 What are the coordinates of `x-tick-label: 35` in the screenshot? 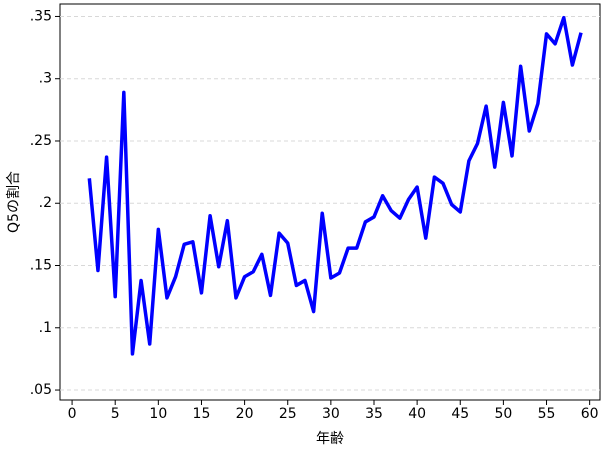 It's located at (374, 414).